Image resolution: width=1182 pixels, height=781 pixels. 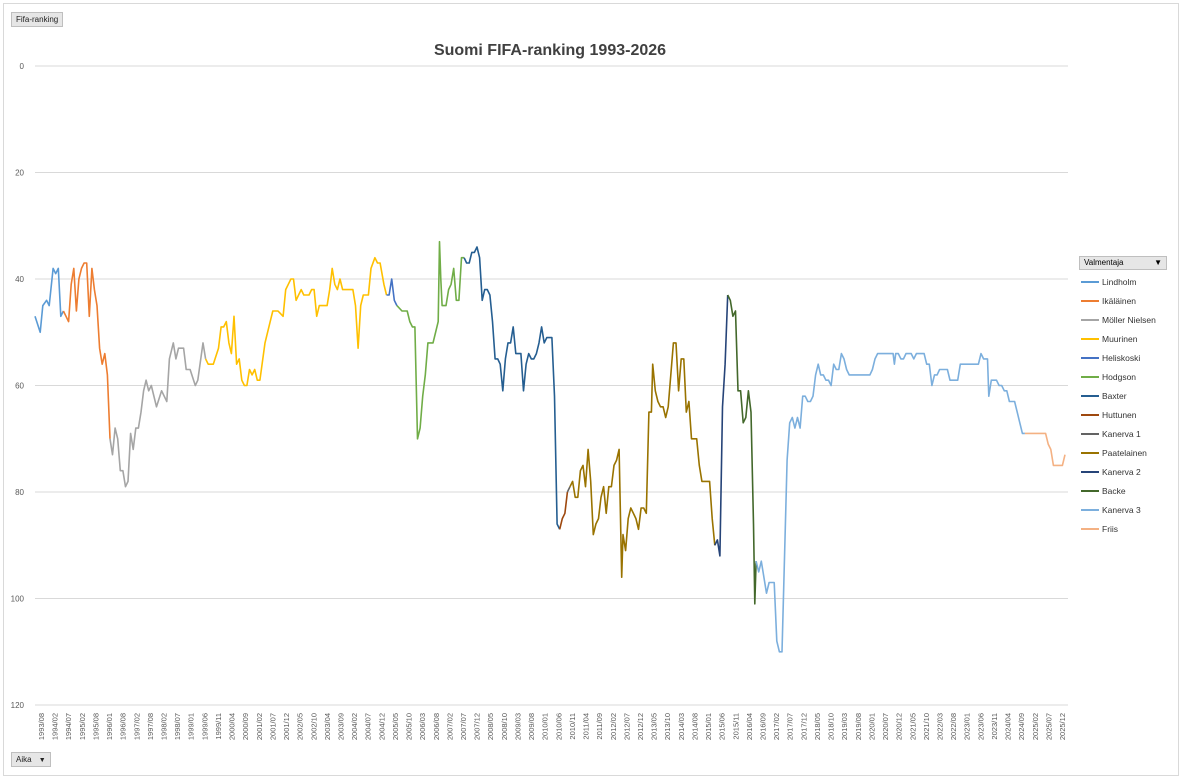 What do you see at coordinates (640, 726) in the screenshot?
I see `x-tick-label: 2012/12` at bounding box center [640, 726].